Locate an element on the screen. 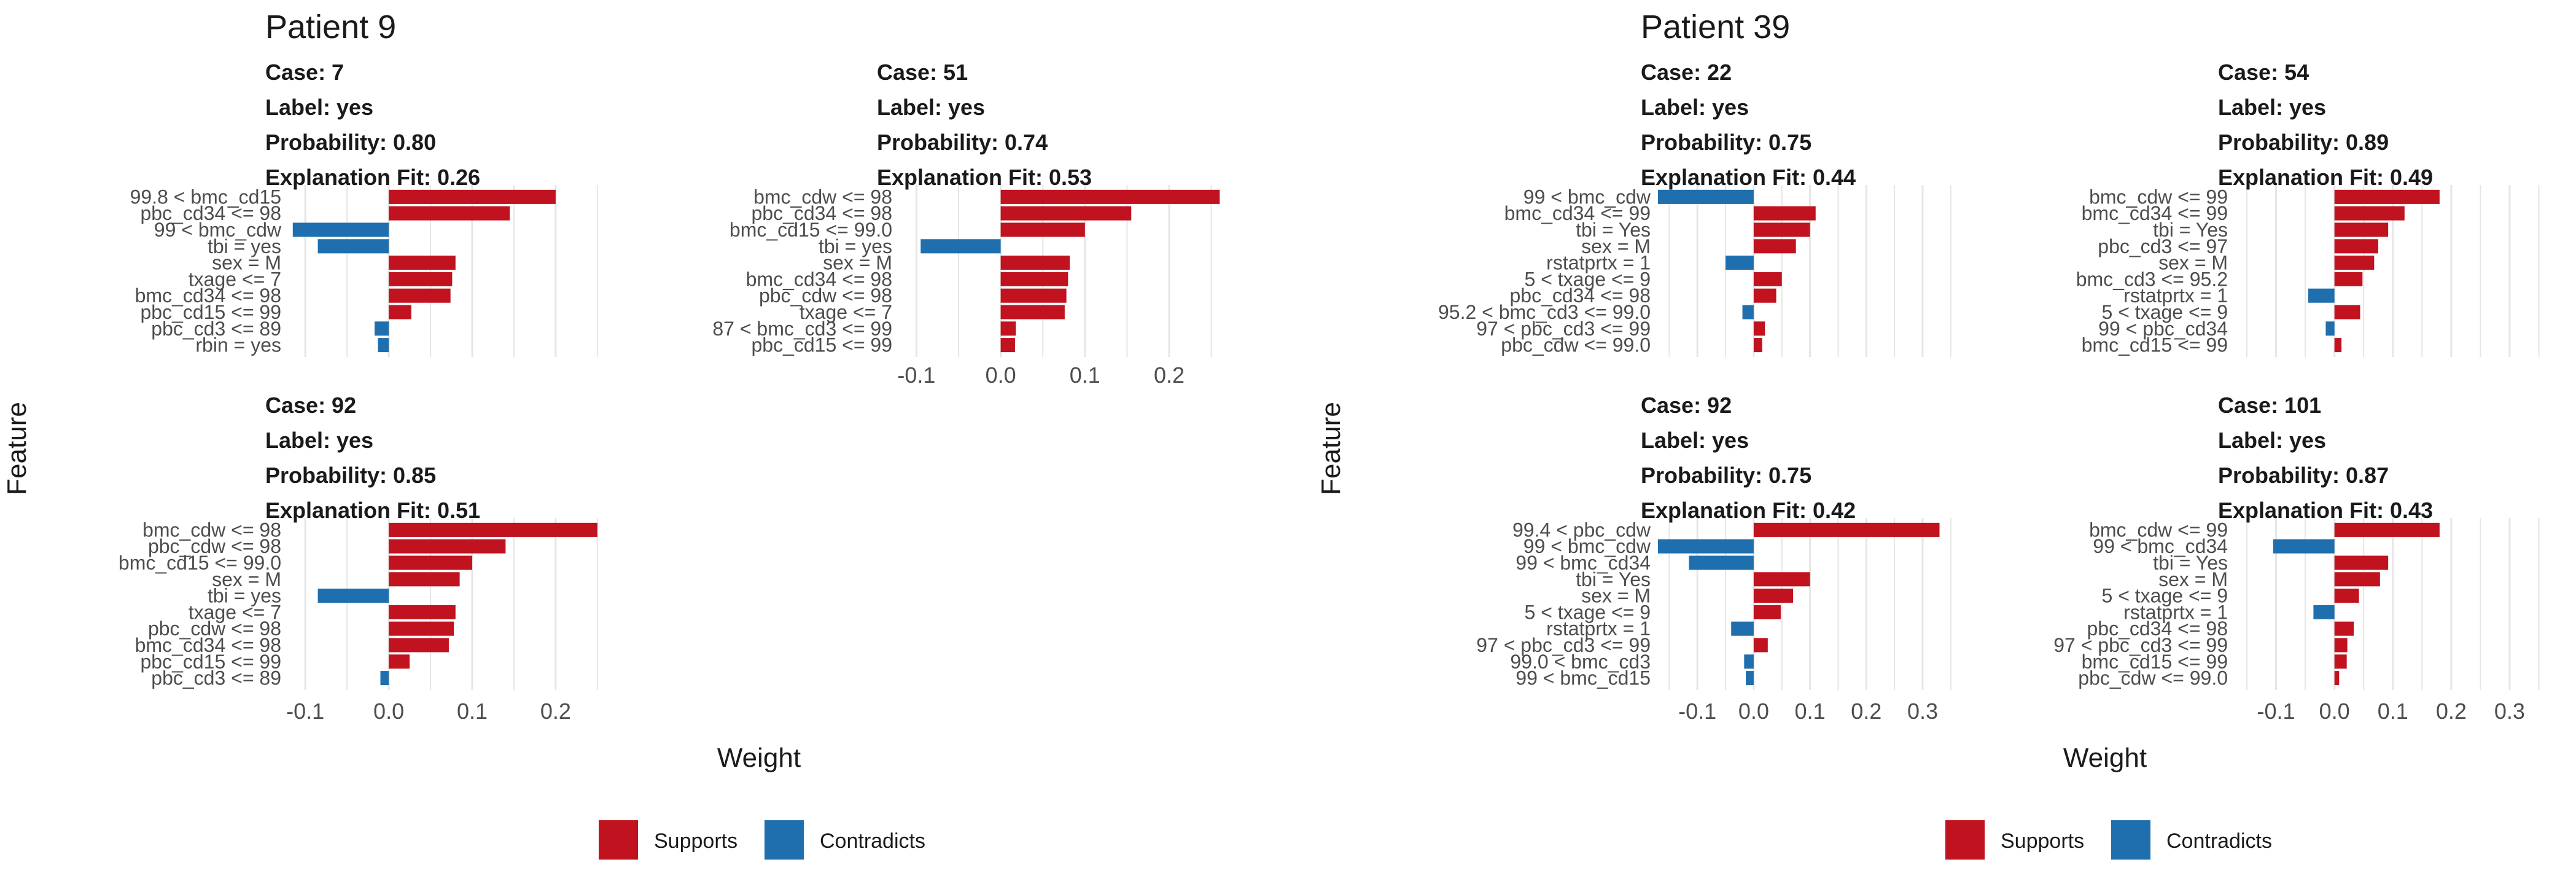 Image resolution: width=2576 pixels, height=870 pixels. feature-label: 99.0 < bmc_cd3 is located at coordinates (1580, 662).